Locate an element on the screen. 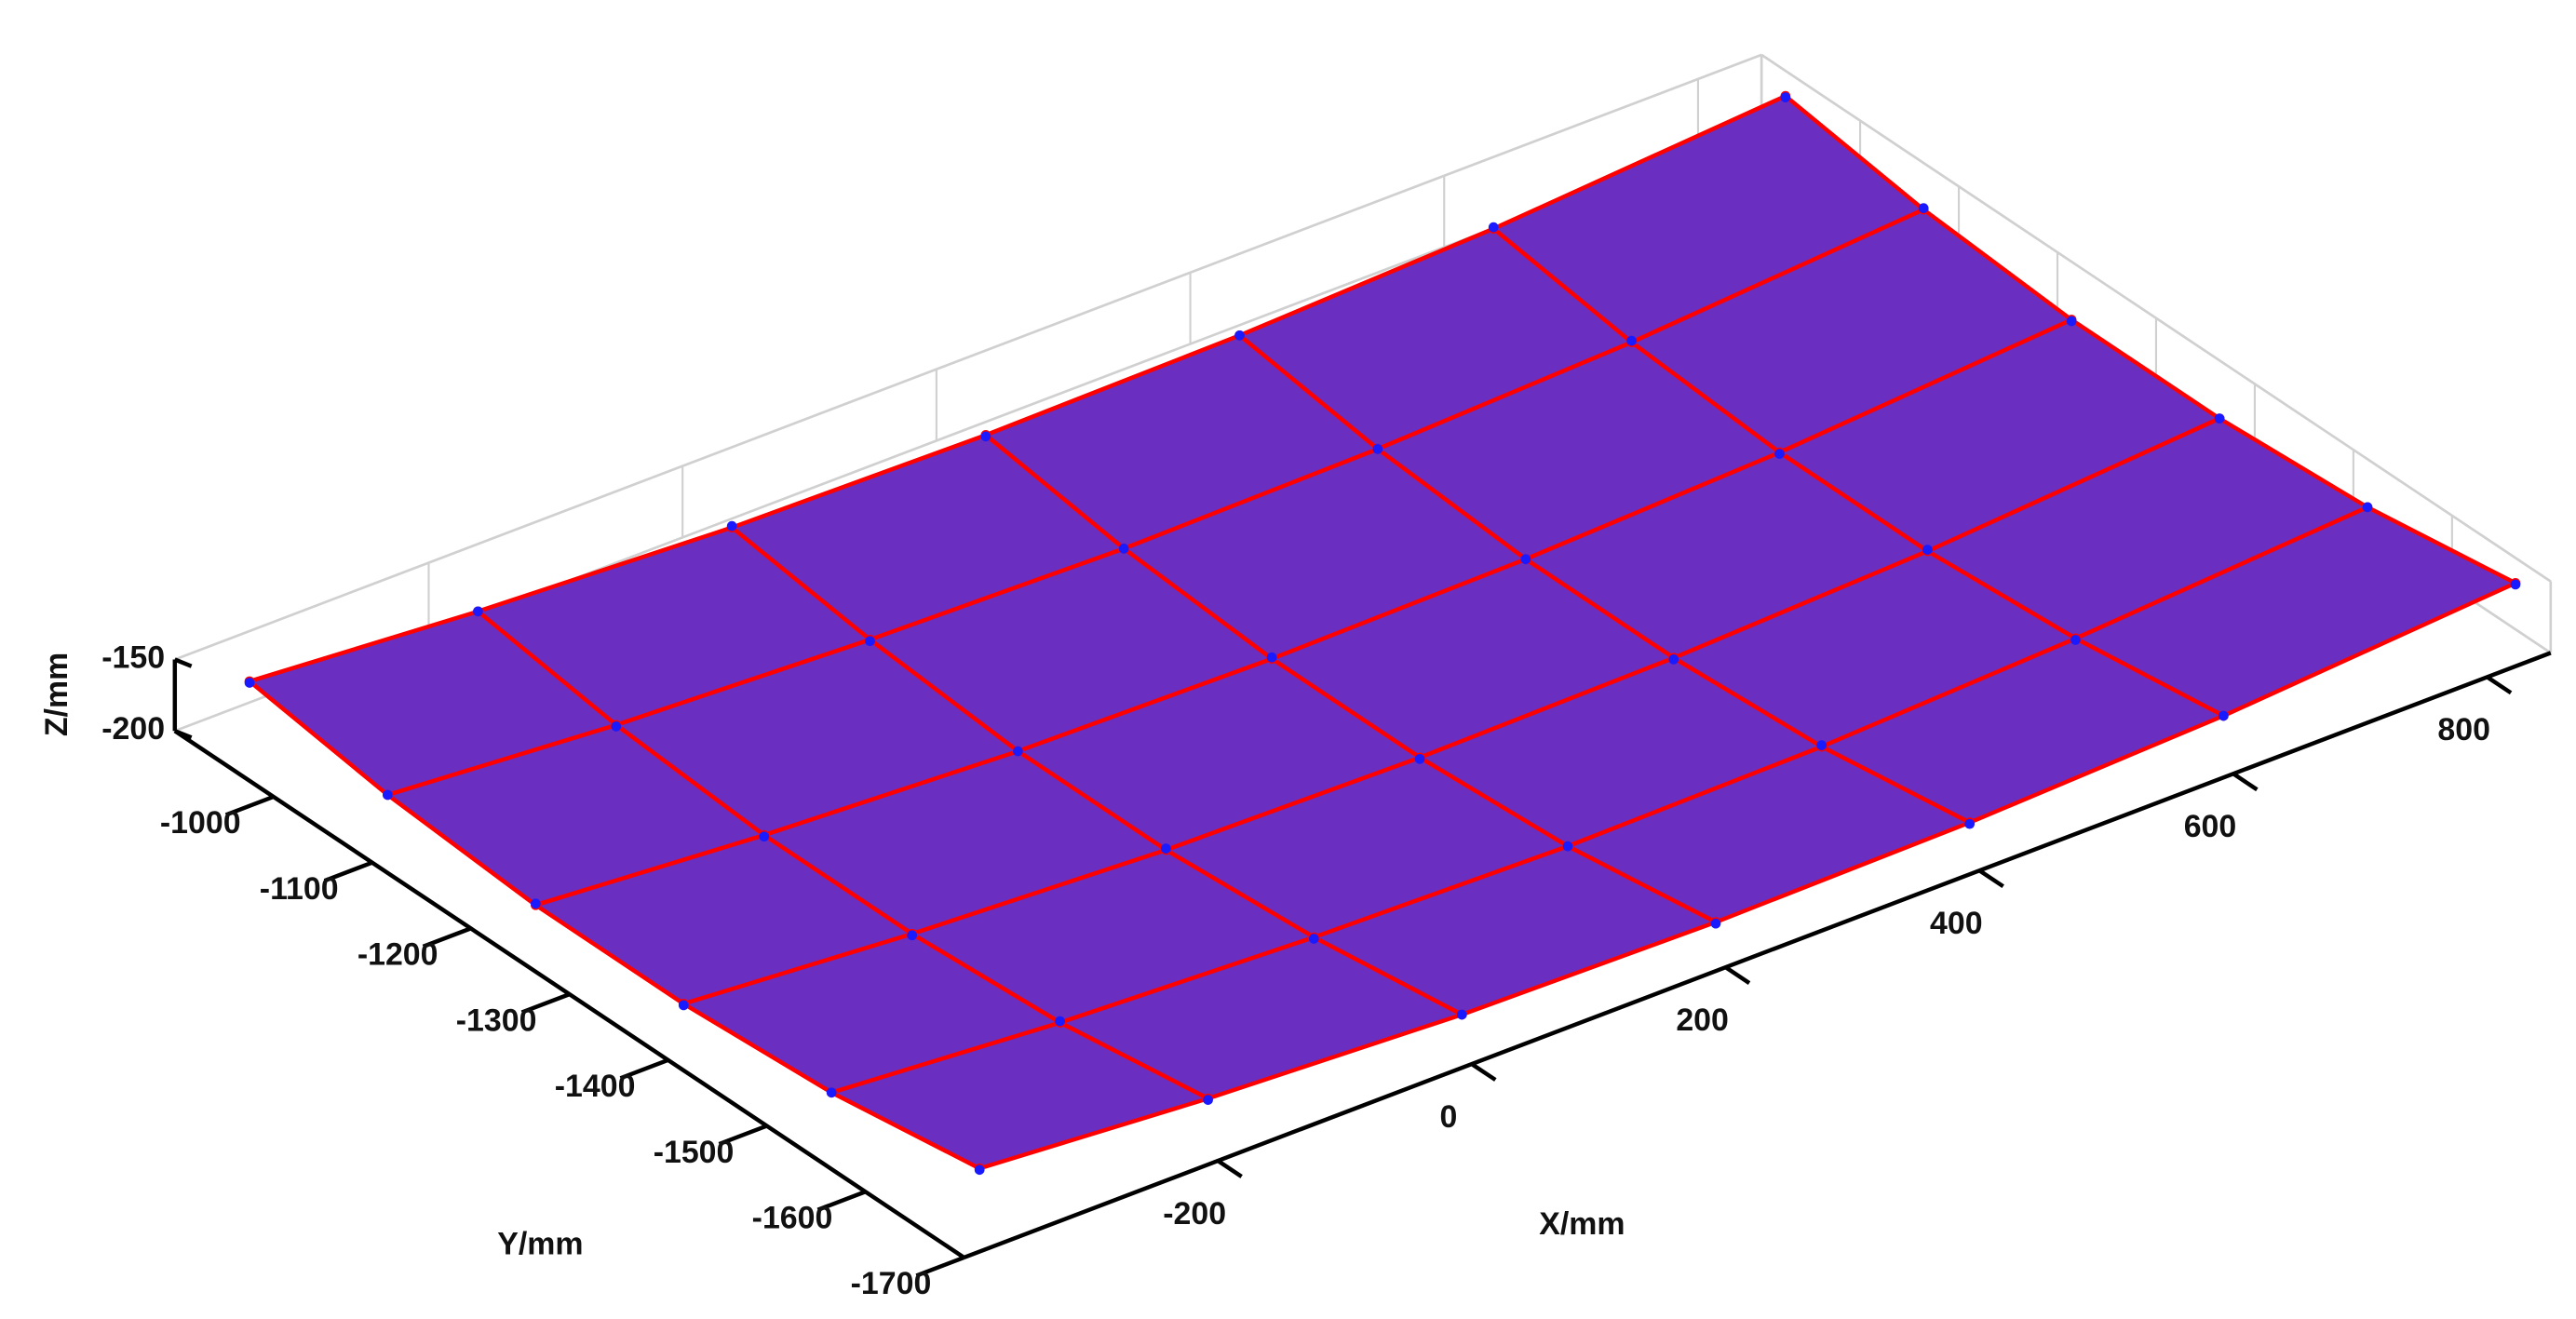  y-axis-label: Y/mm is located at coordinates (540, 1243).